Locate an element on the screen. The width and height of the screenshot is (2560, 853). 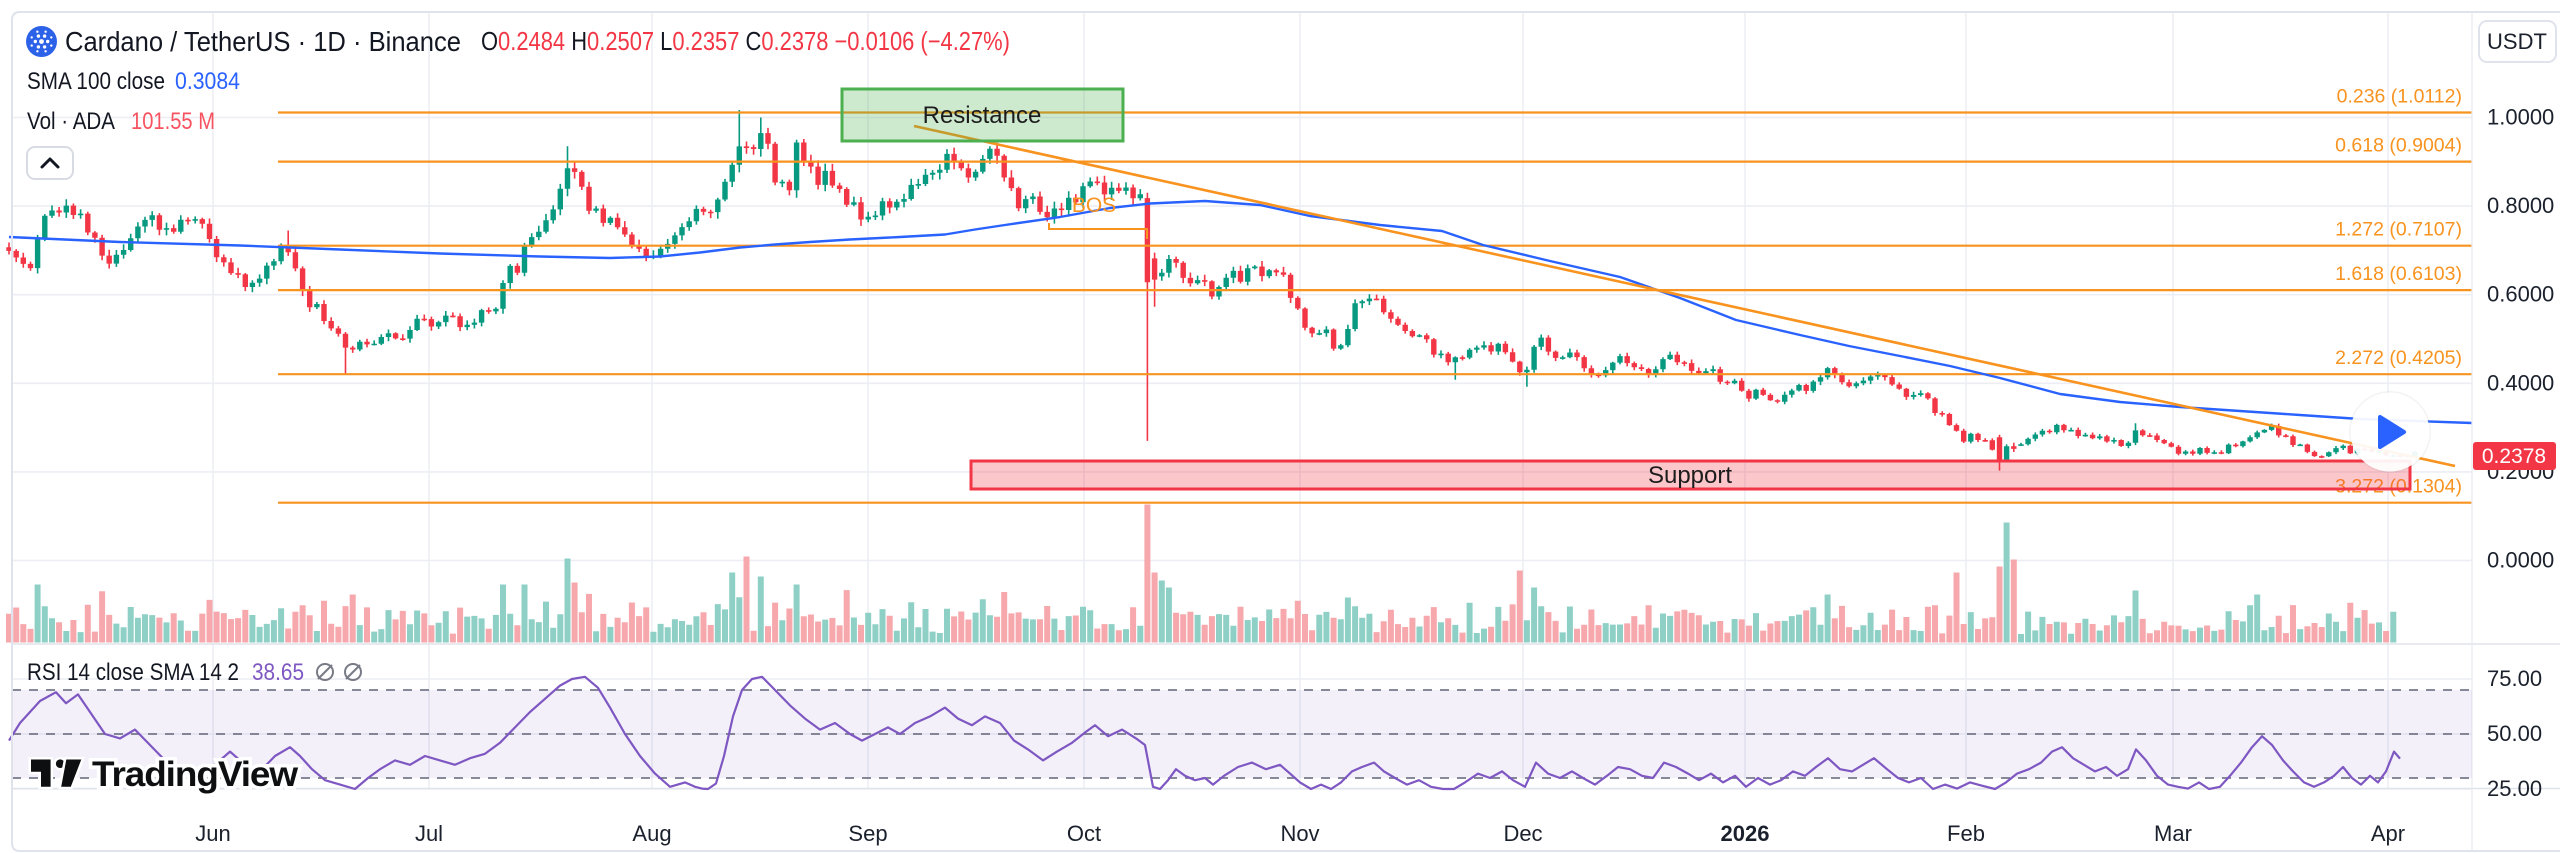
svg-text: Feb is located at coordinates (1966, 833).